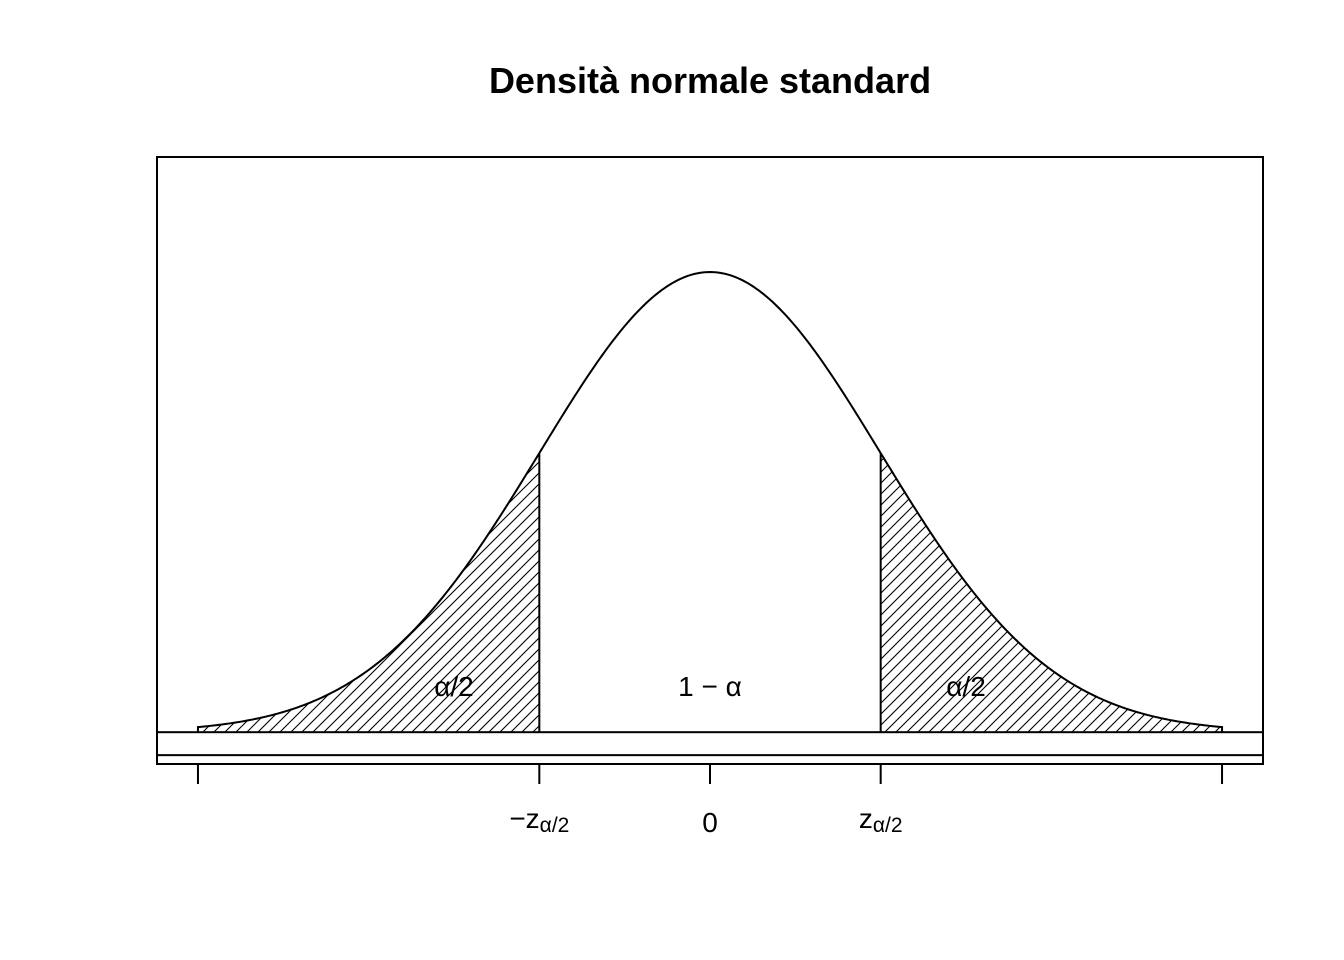  What do you see at coordinates (524, 818) in the screenshot?
I see `x-tick-label-main: −z` at bounding box center [524, 818].